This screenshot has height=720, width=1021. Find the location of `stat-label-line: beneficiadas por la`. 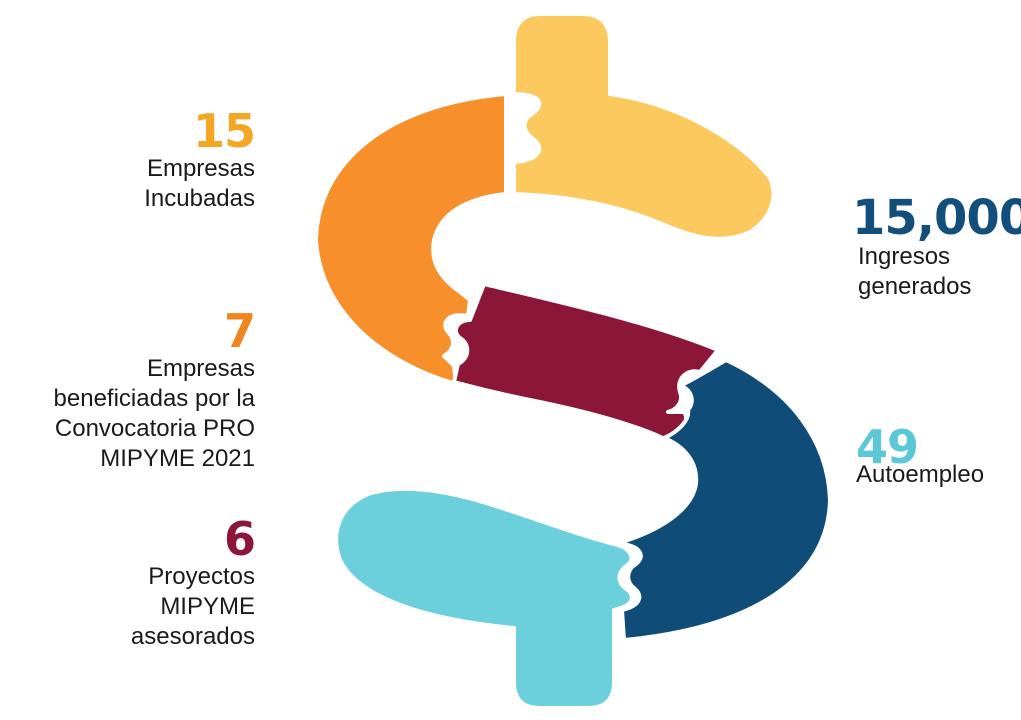

stat-label-line: beneficiadas por la is located at coordinates (154, 398).